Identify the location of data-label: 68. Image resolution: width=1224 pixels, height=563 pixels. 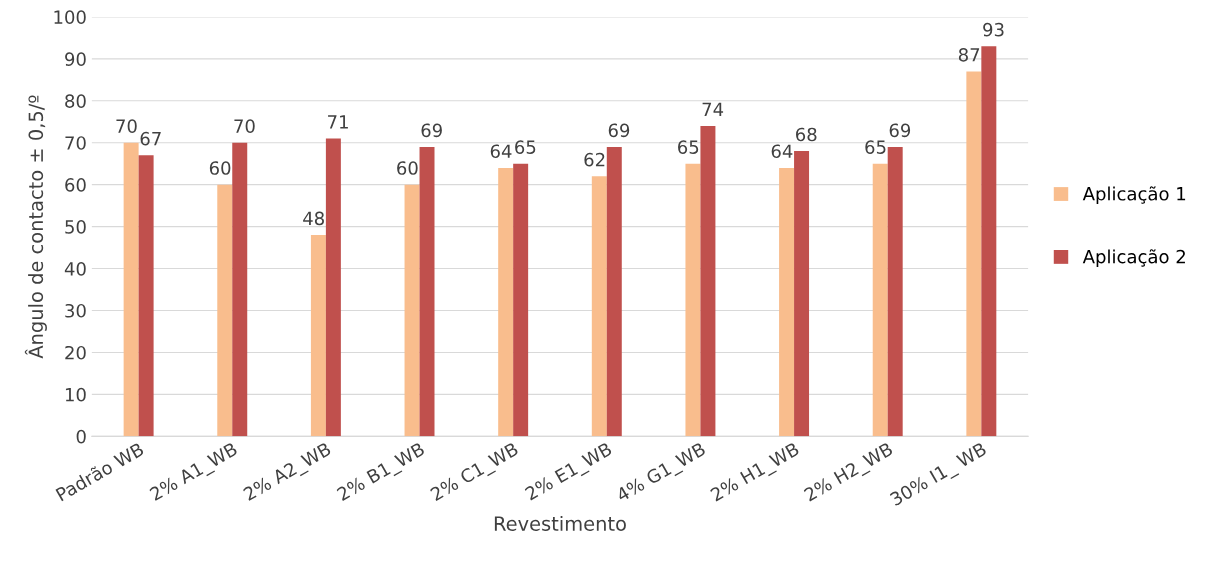
(806, 134).